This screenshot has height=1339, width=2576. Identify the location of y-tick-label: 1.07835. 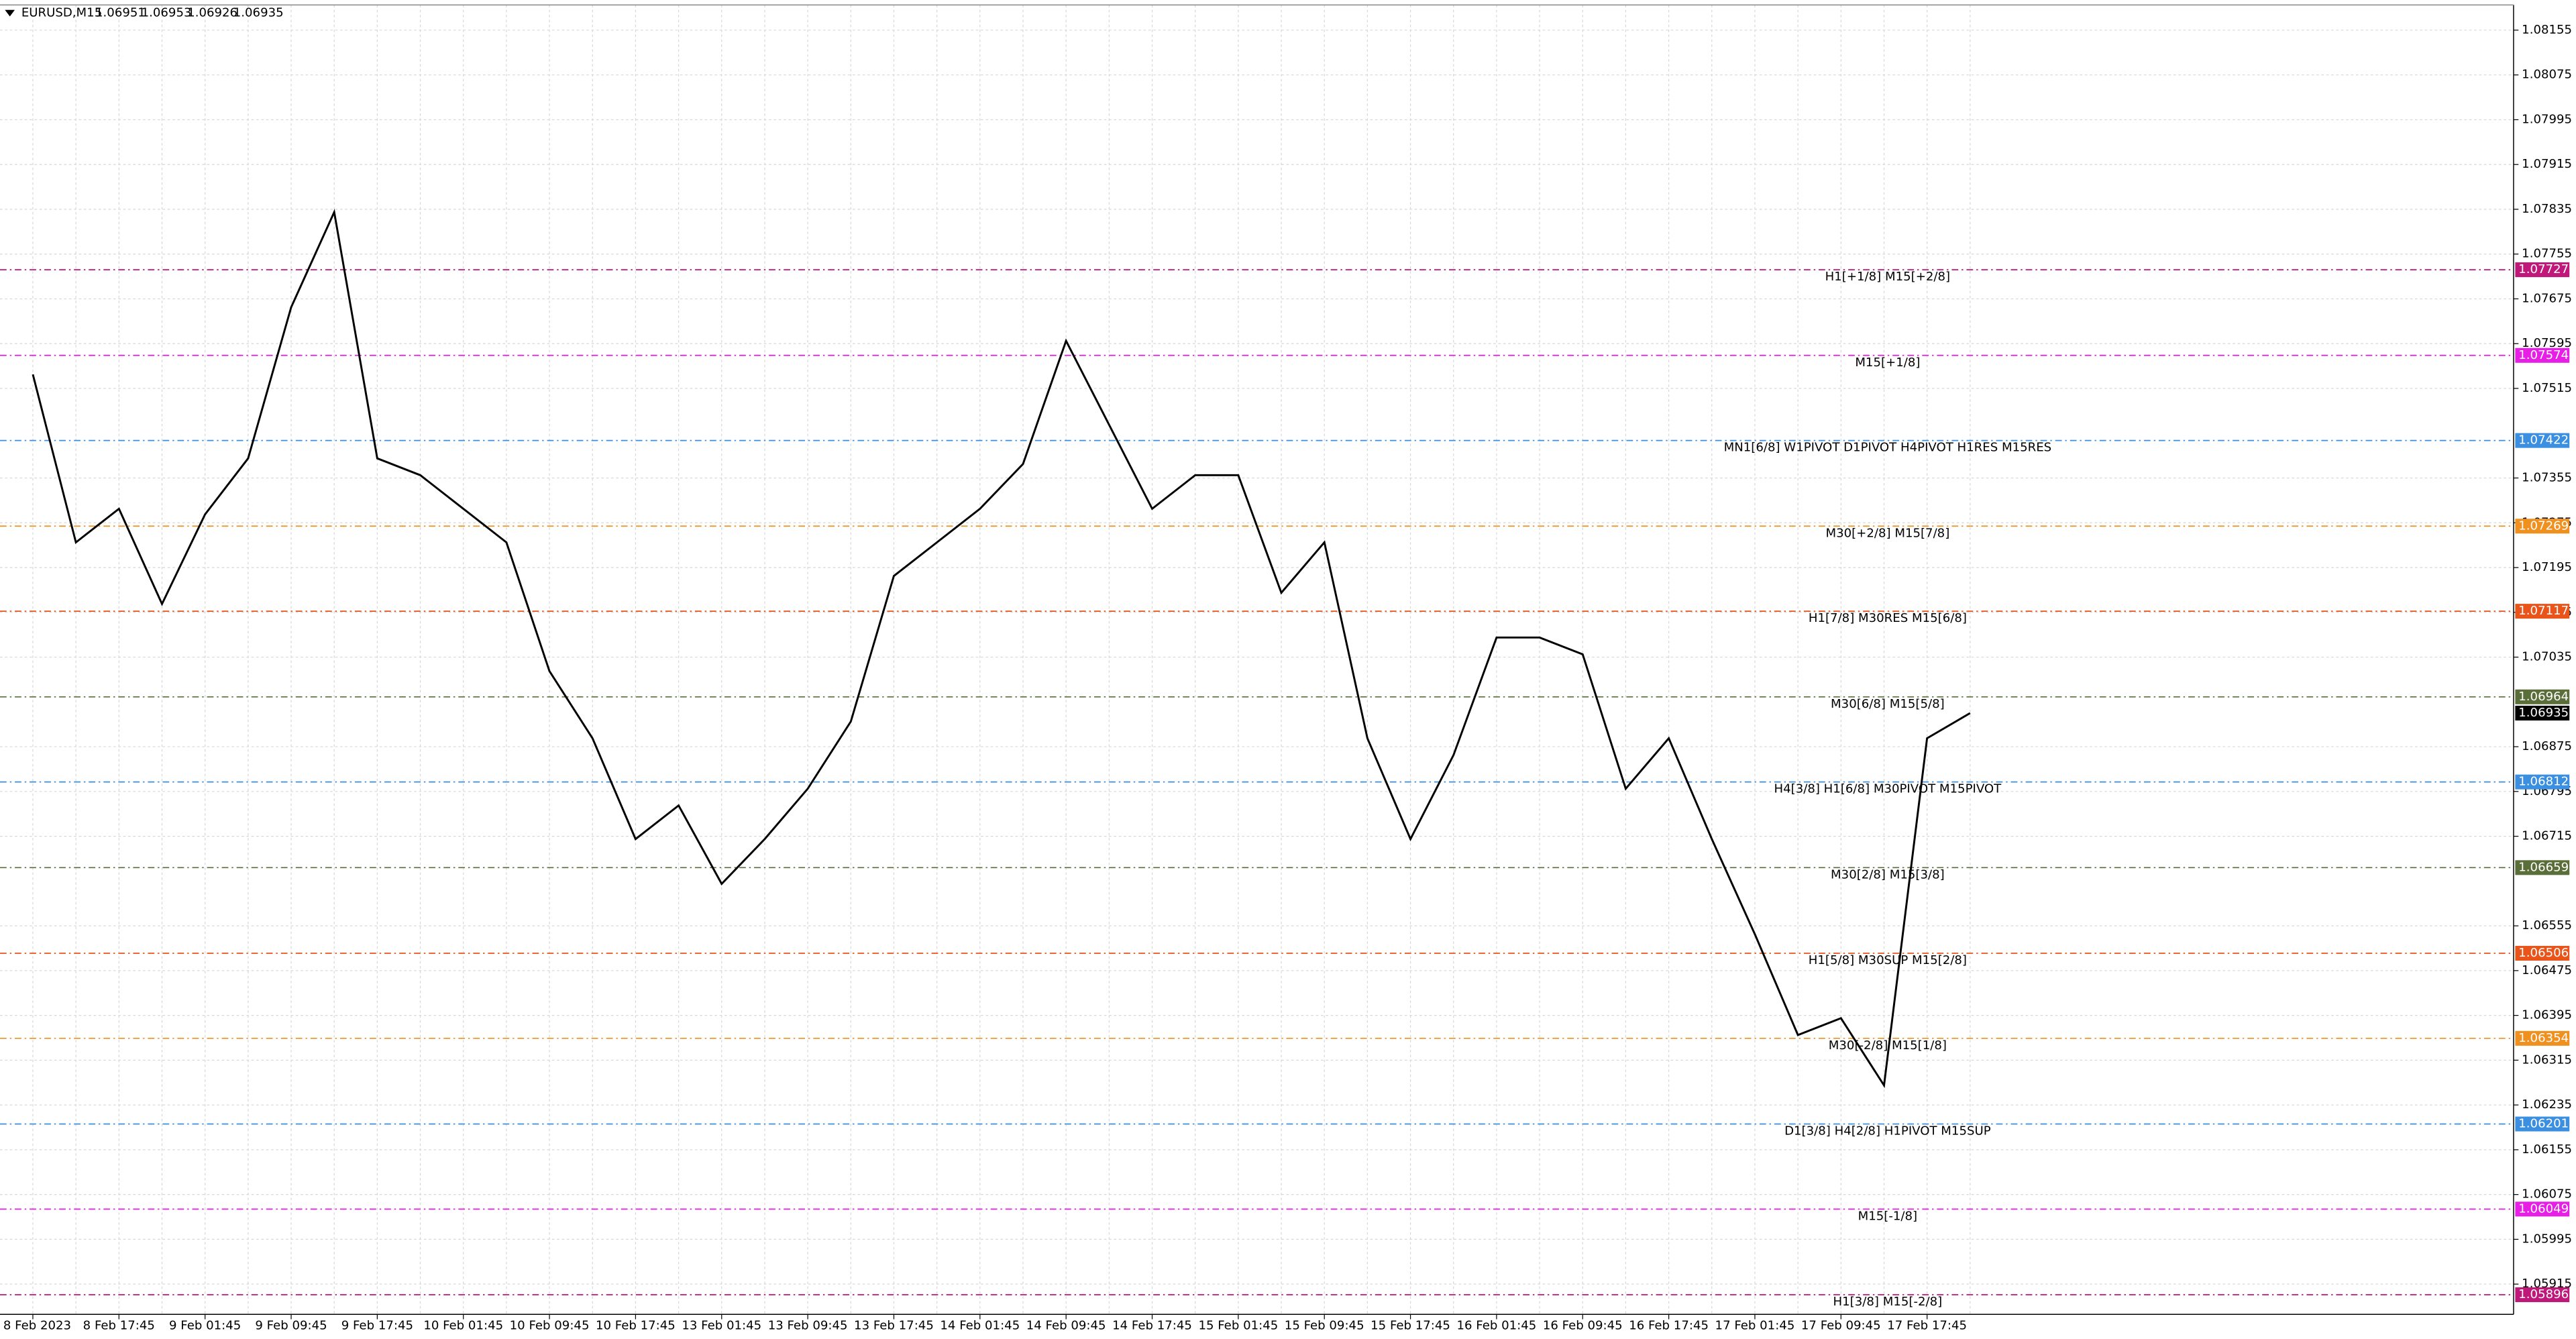
(2547, 209).